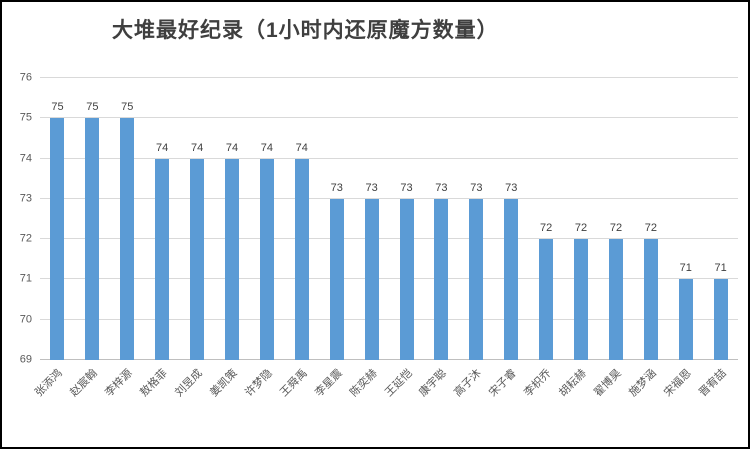 This screenshot has width=750, height=449. I want to click on bar-slot: 74 敖格菲, so click(159, 238).